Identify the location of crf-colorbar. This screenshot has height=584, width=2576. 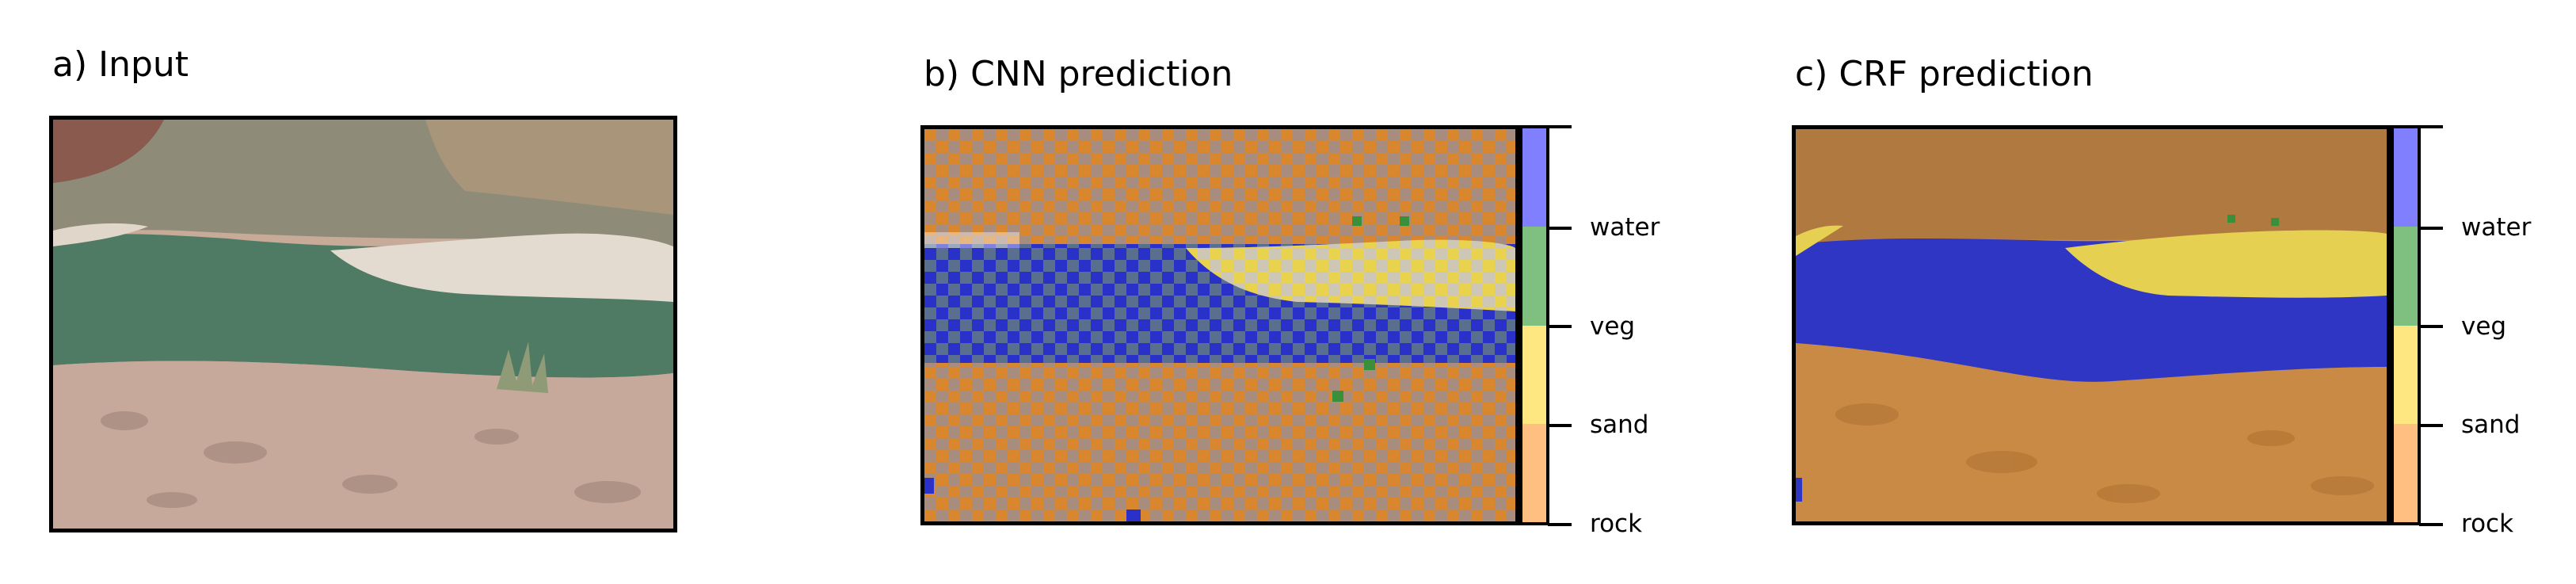
(2406, 325).